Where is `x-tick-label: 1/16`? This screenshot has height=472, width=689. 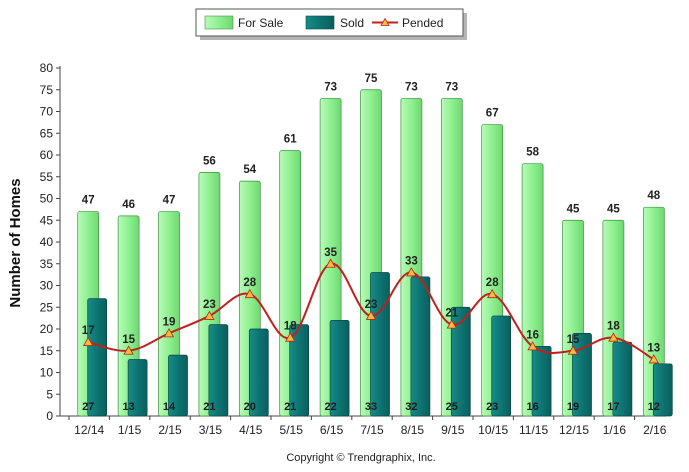
x-tick-label: 1/16 is located at coordinates (615, 430).